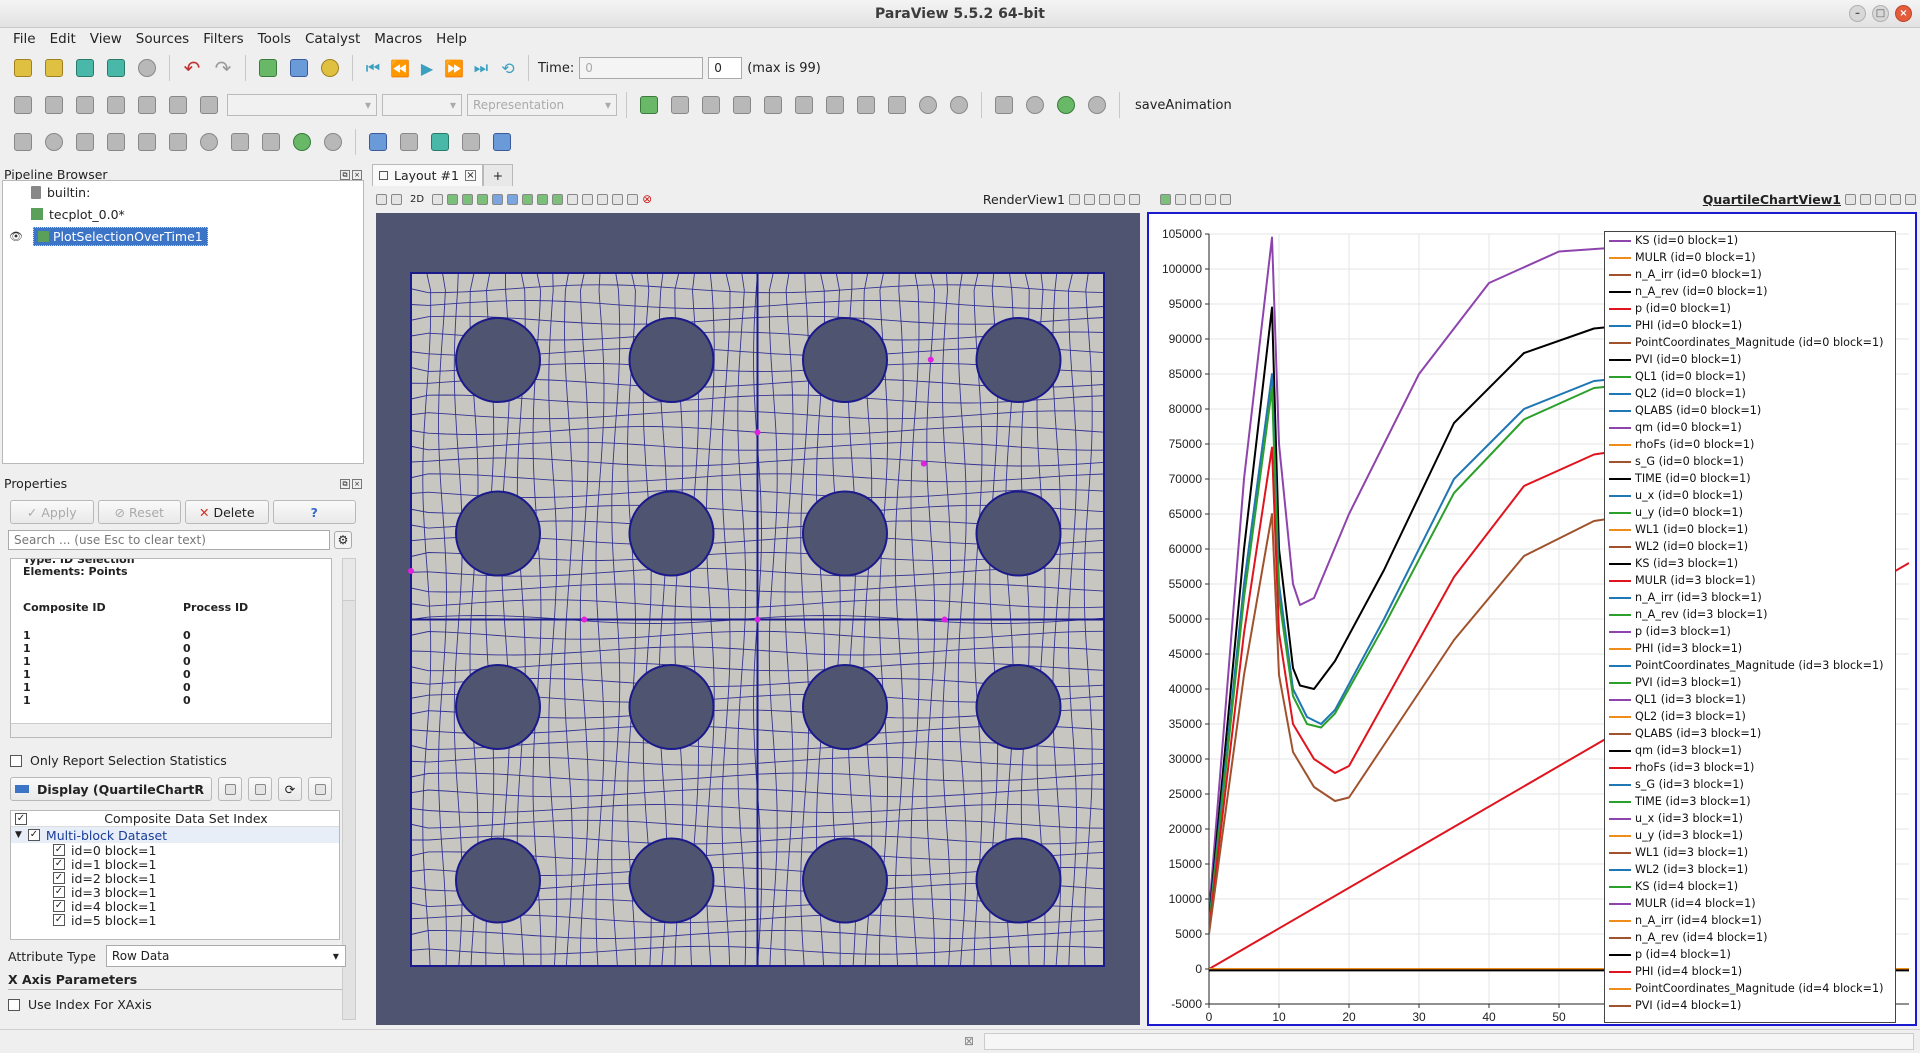 This screenshot has width=1920, height=1053. I want to click on menu-help: Help, so click(451, 39).